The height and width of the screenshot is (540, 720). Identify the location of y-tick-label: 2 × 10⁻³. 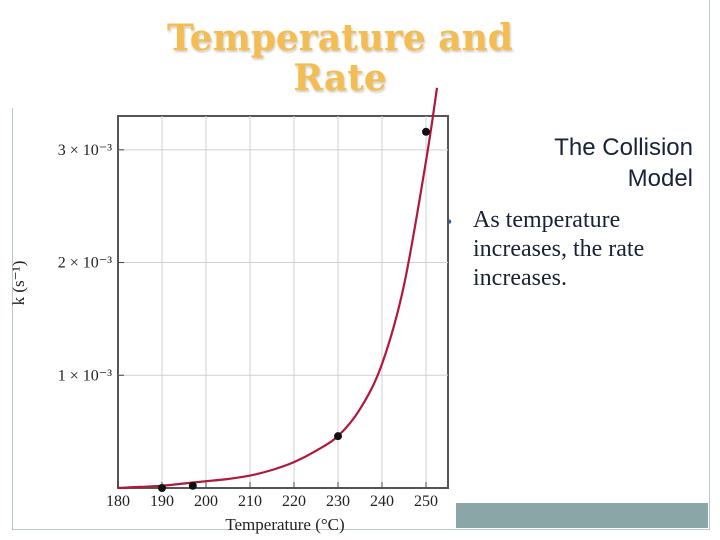
(85, 263).